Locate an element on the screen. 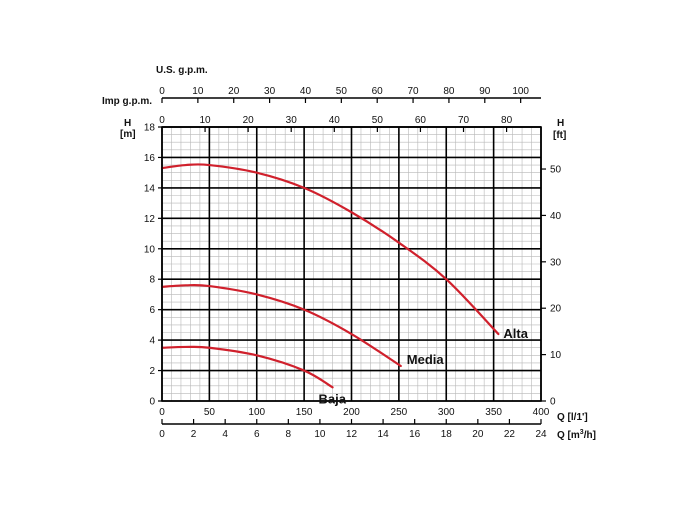  impgpm-axis-tick-label: 30 is located at coordinates (292, 120).